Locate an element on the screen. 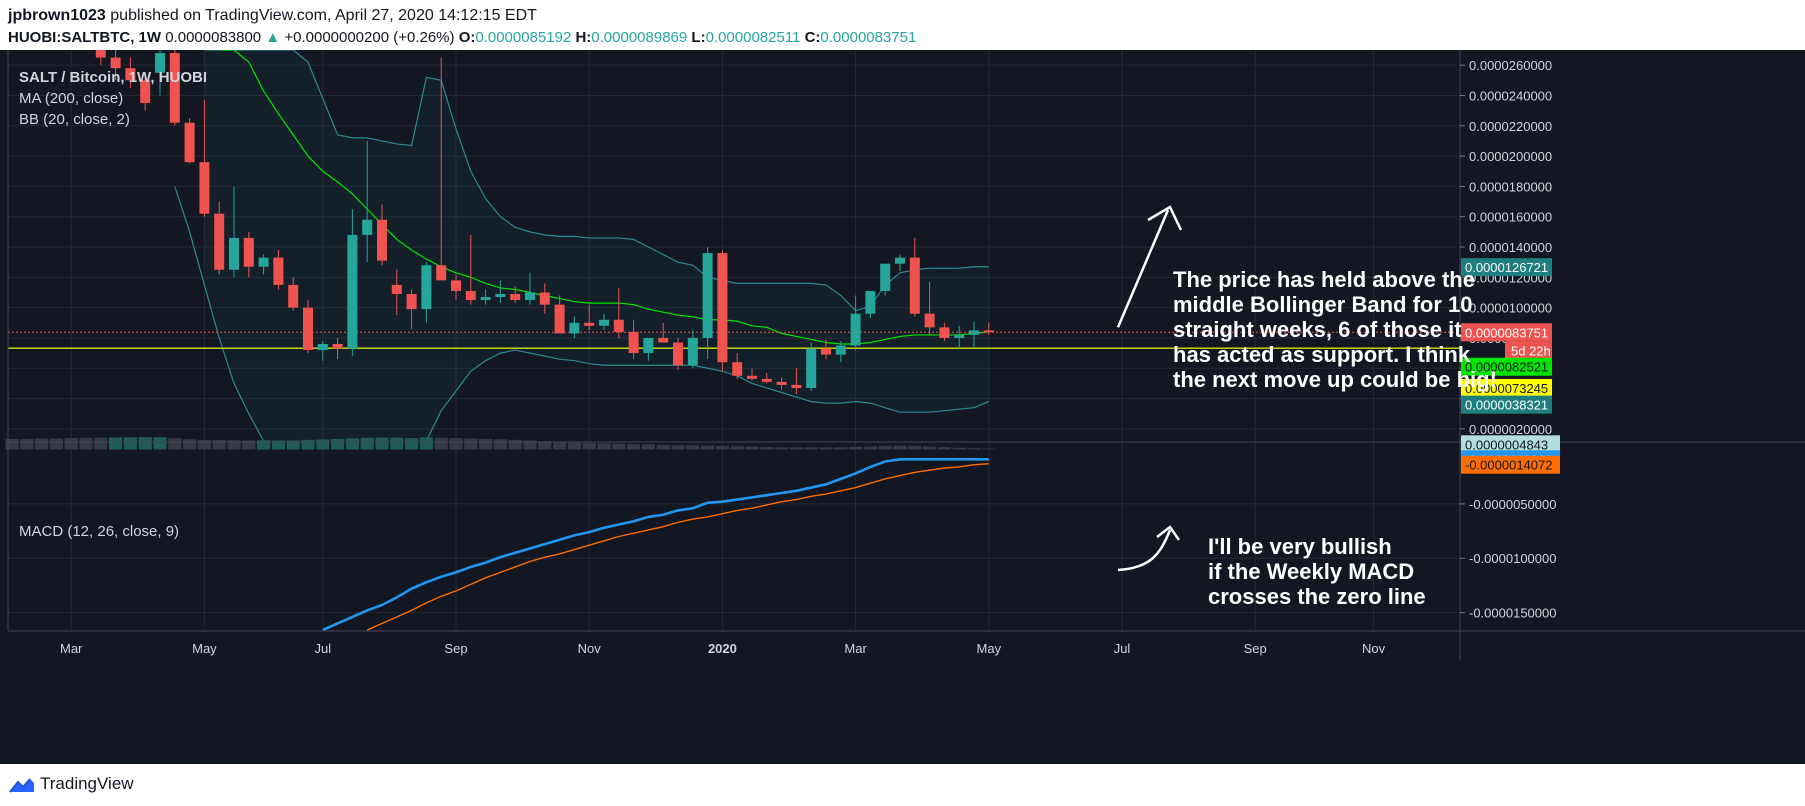  macd-histogram is located at coordinates (500, 443).